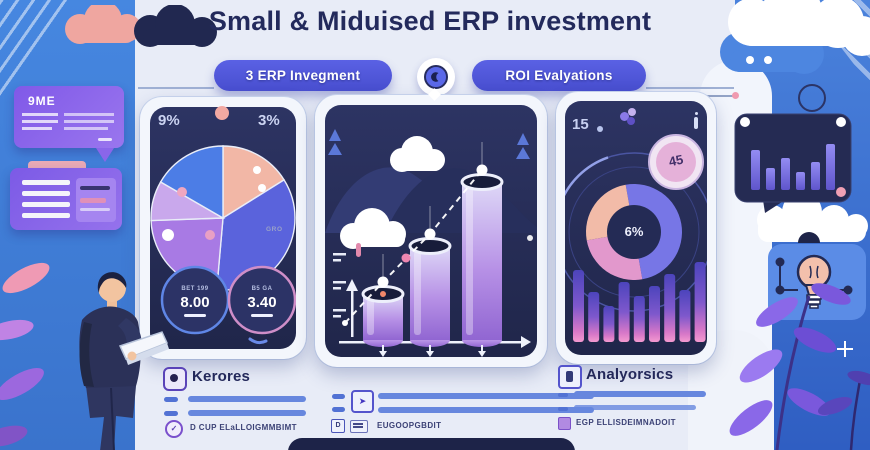 The height and width of the screenshot is (450, 870). What do you see at coordinates (169, 120) in the screenshot?
I see `pie-pct-left: 9%` at bounding box center [169, 120].